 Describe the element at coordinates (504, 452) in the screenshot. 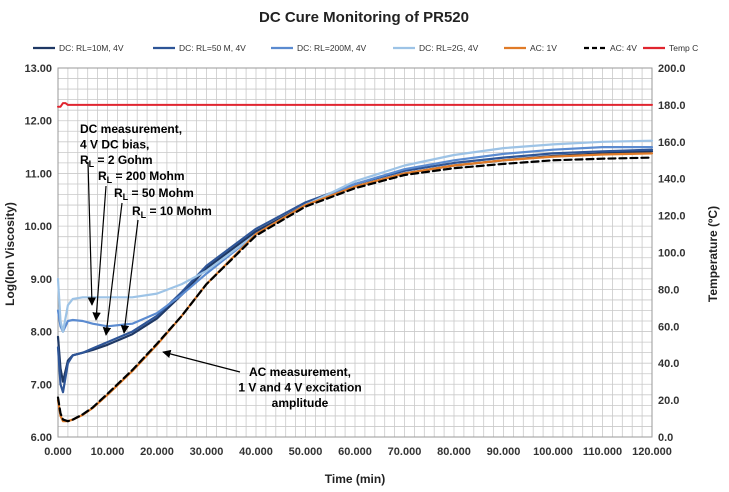

I see `x-tick-label: 90.000` at that location.